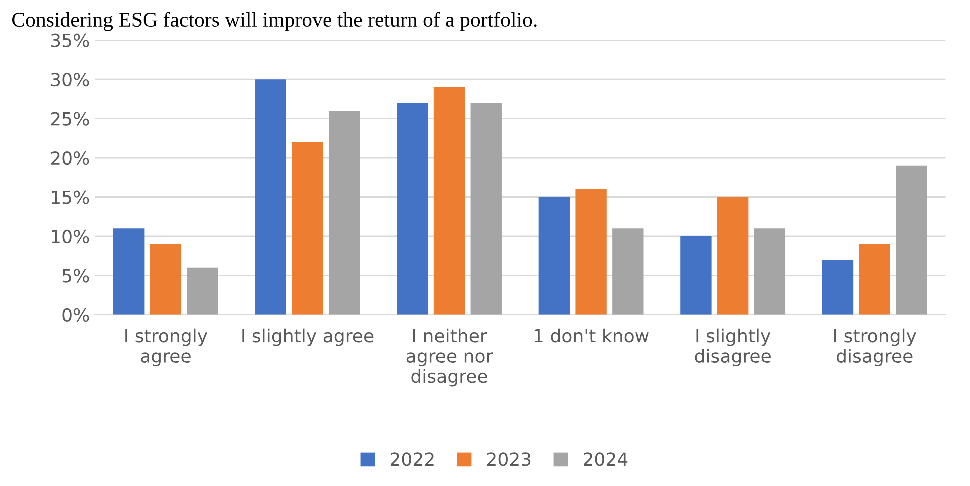 The width and height of the screenshot is (970, 486). What do you see at coordinates (591, 335) in the screenshot?
I see `x-tick-label: 1 don't know` at bounding box center [591, 335].